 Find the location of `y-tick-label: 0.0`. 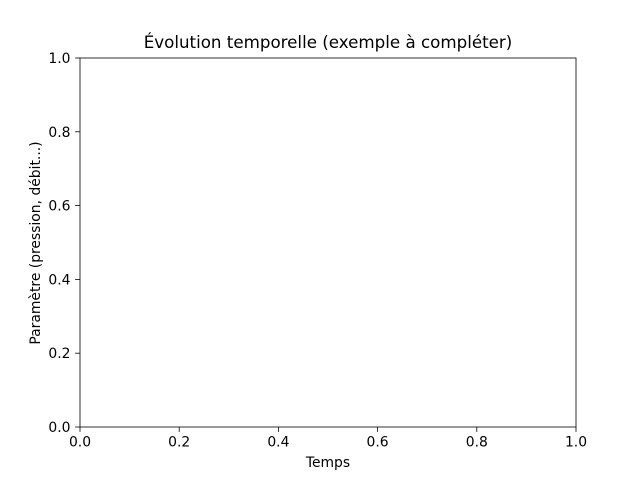

y-tick-label: 0.0 is located at coordinates (59, 428).